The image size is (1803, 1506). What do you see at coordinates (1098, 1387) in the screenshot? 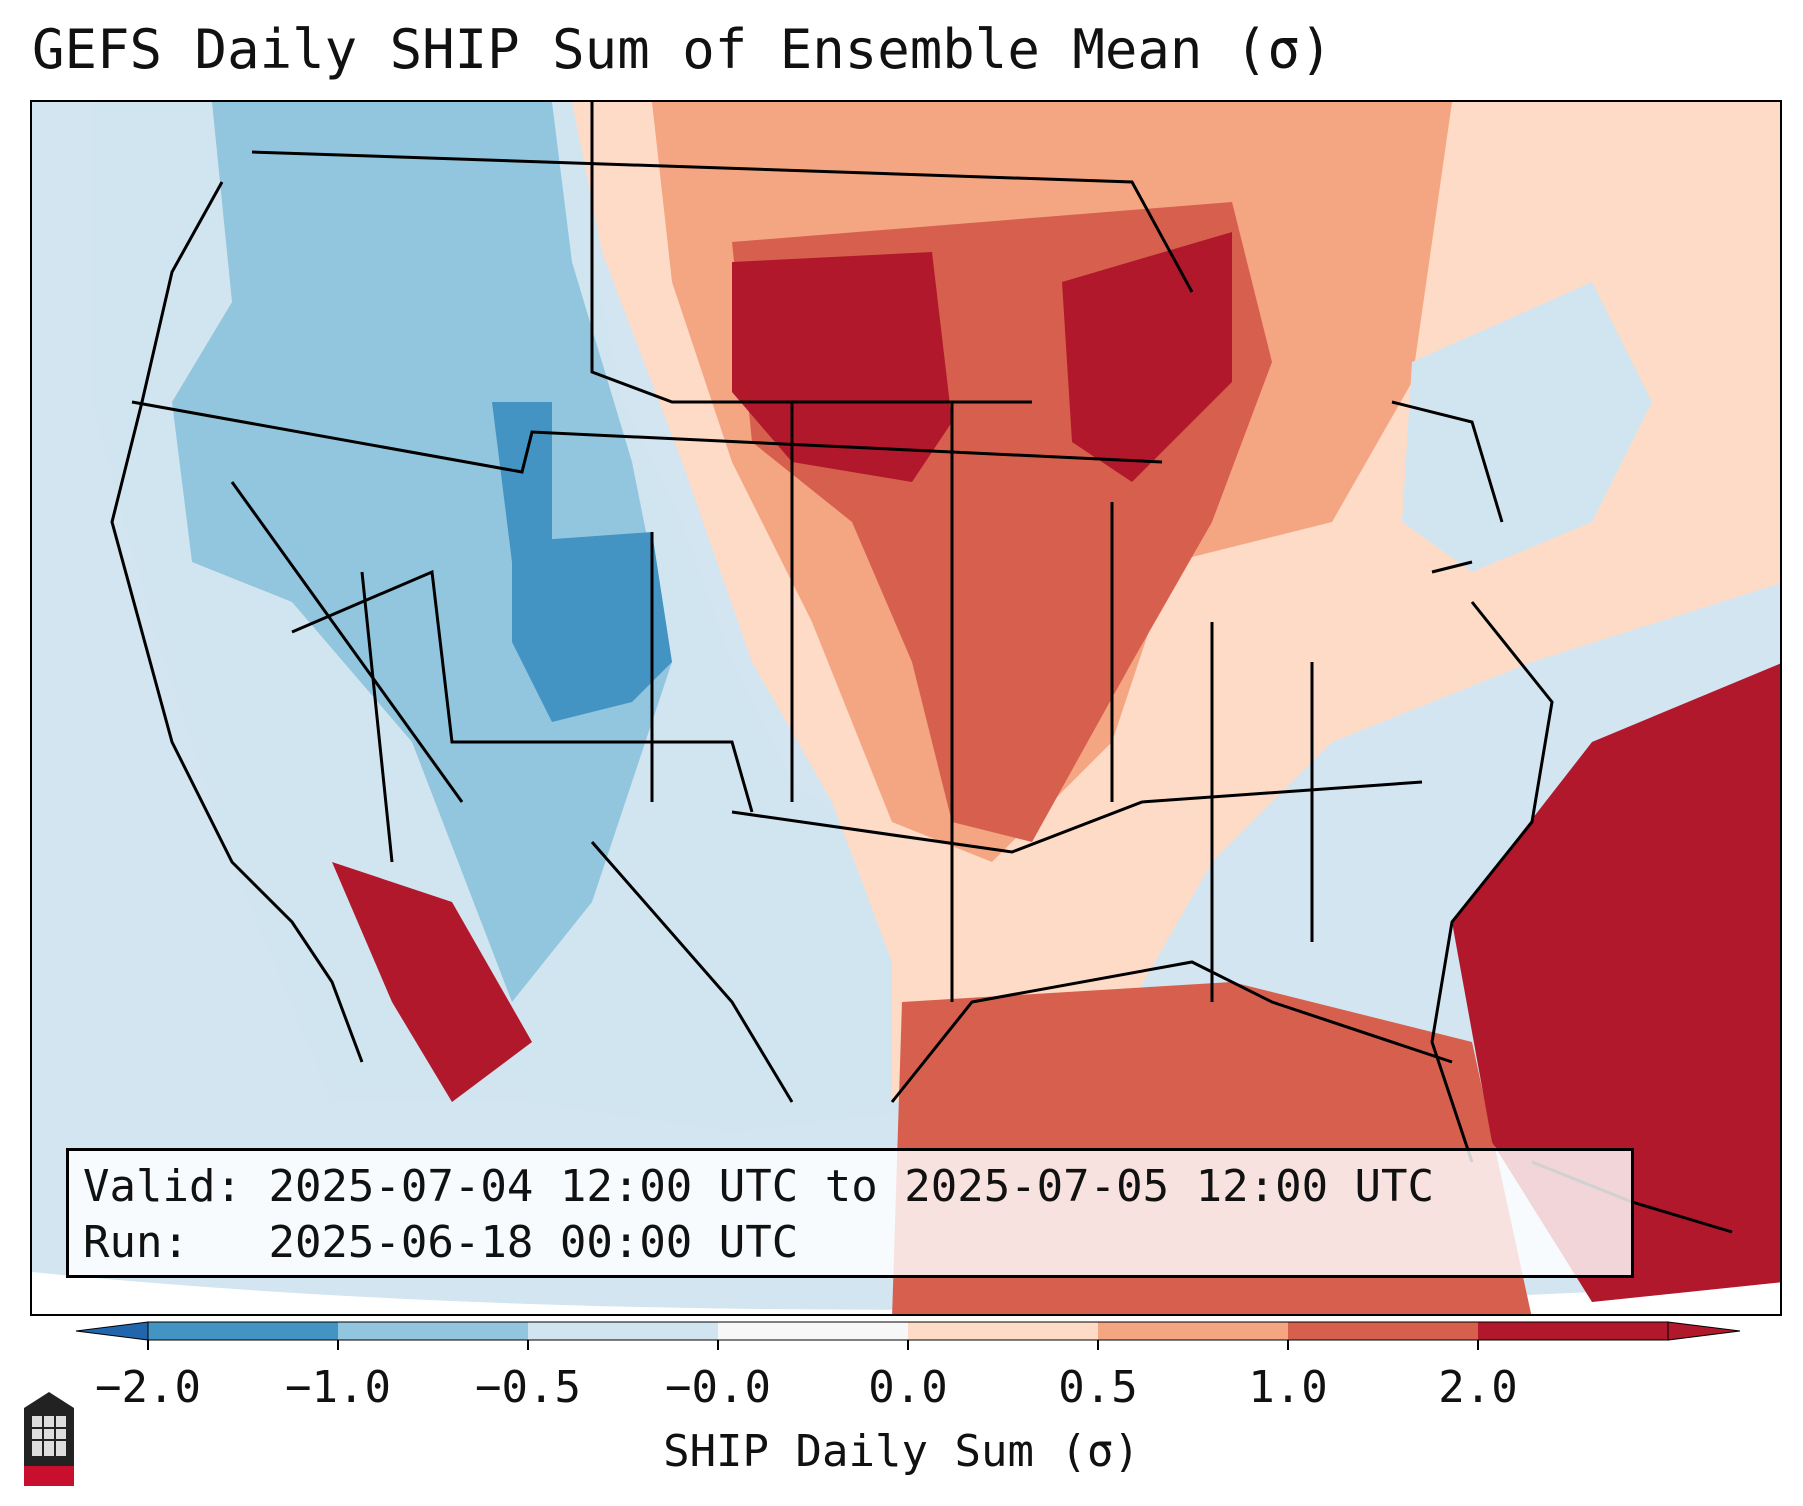
I see `colorbar-tick-label: 0.5` at bounding box center [1098, 1387].